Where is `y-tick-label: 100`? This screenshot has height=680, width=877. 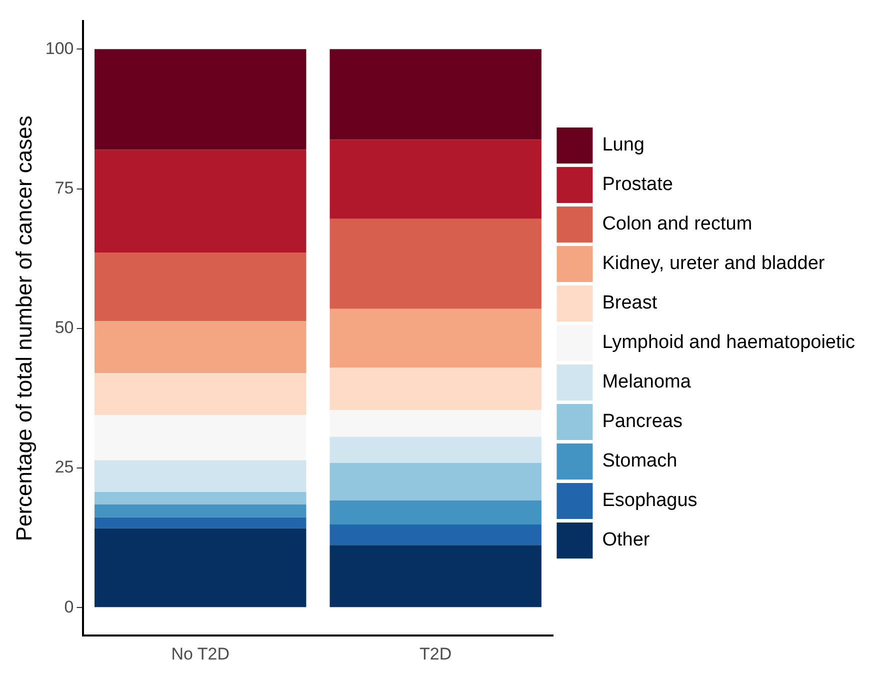
y-tick-label: 100 is located at coordinates (59, 48).